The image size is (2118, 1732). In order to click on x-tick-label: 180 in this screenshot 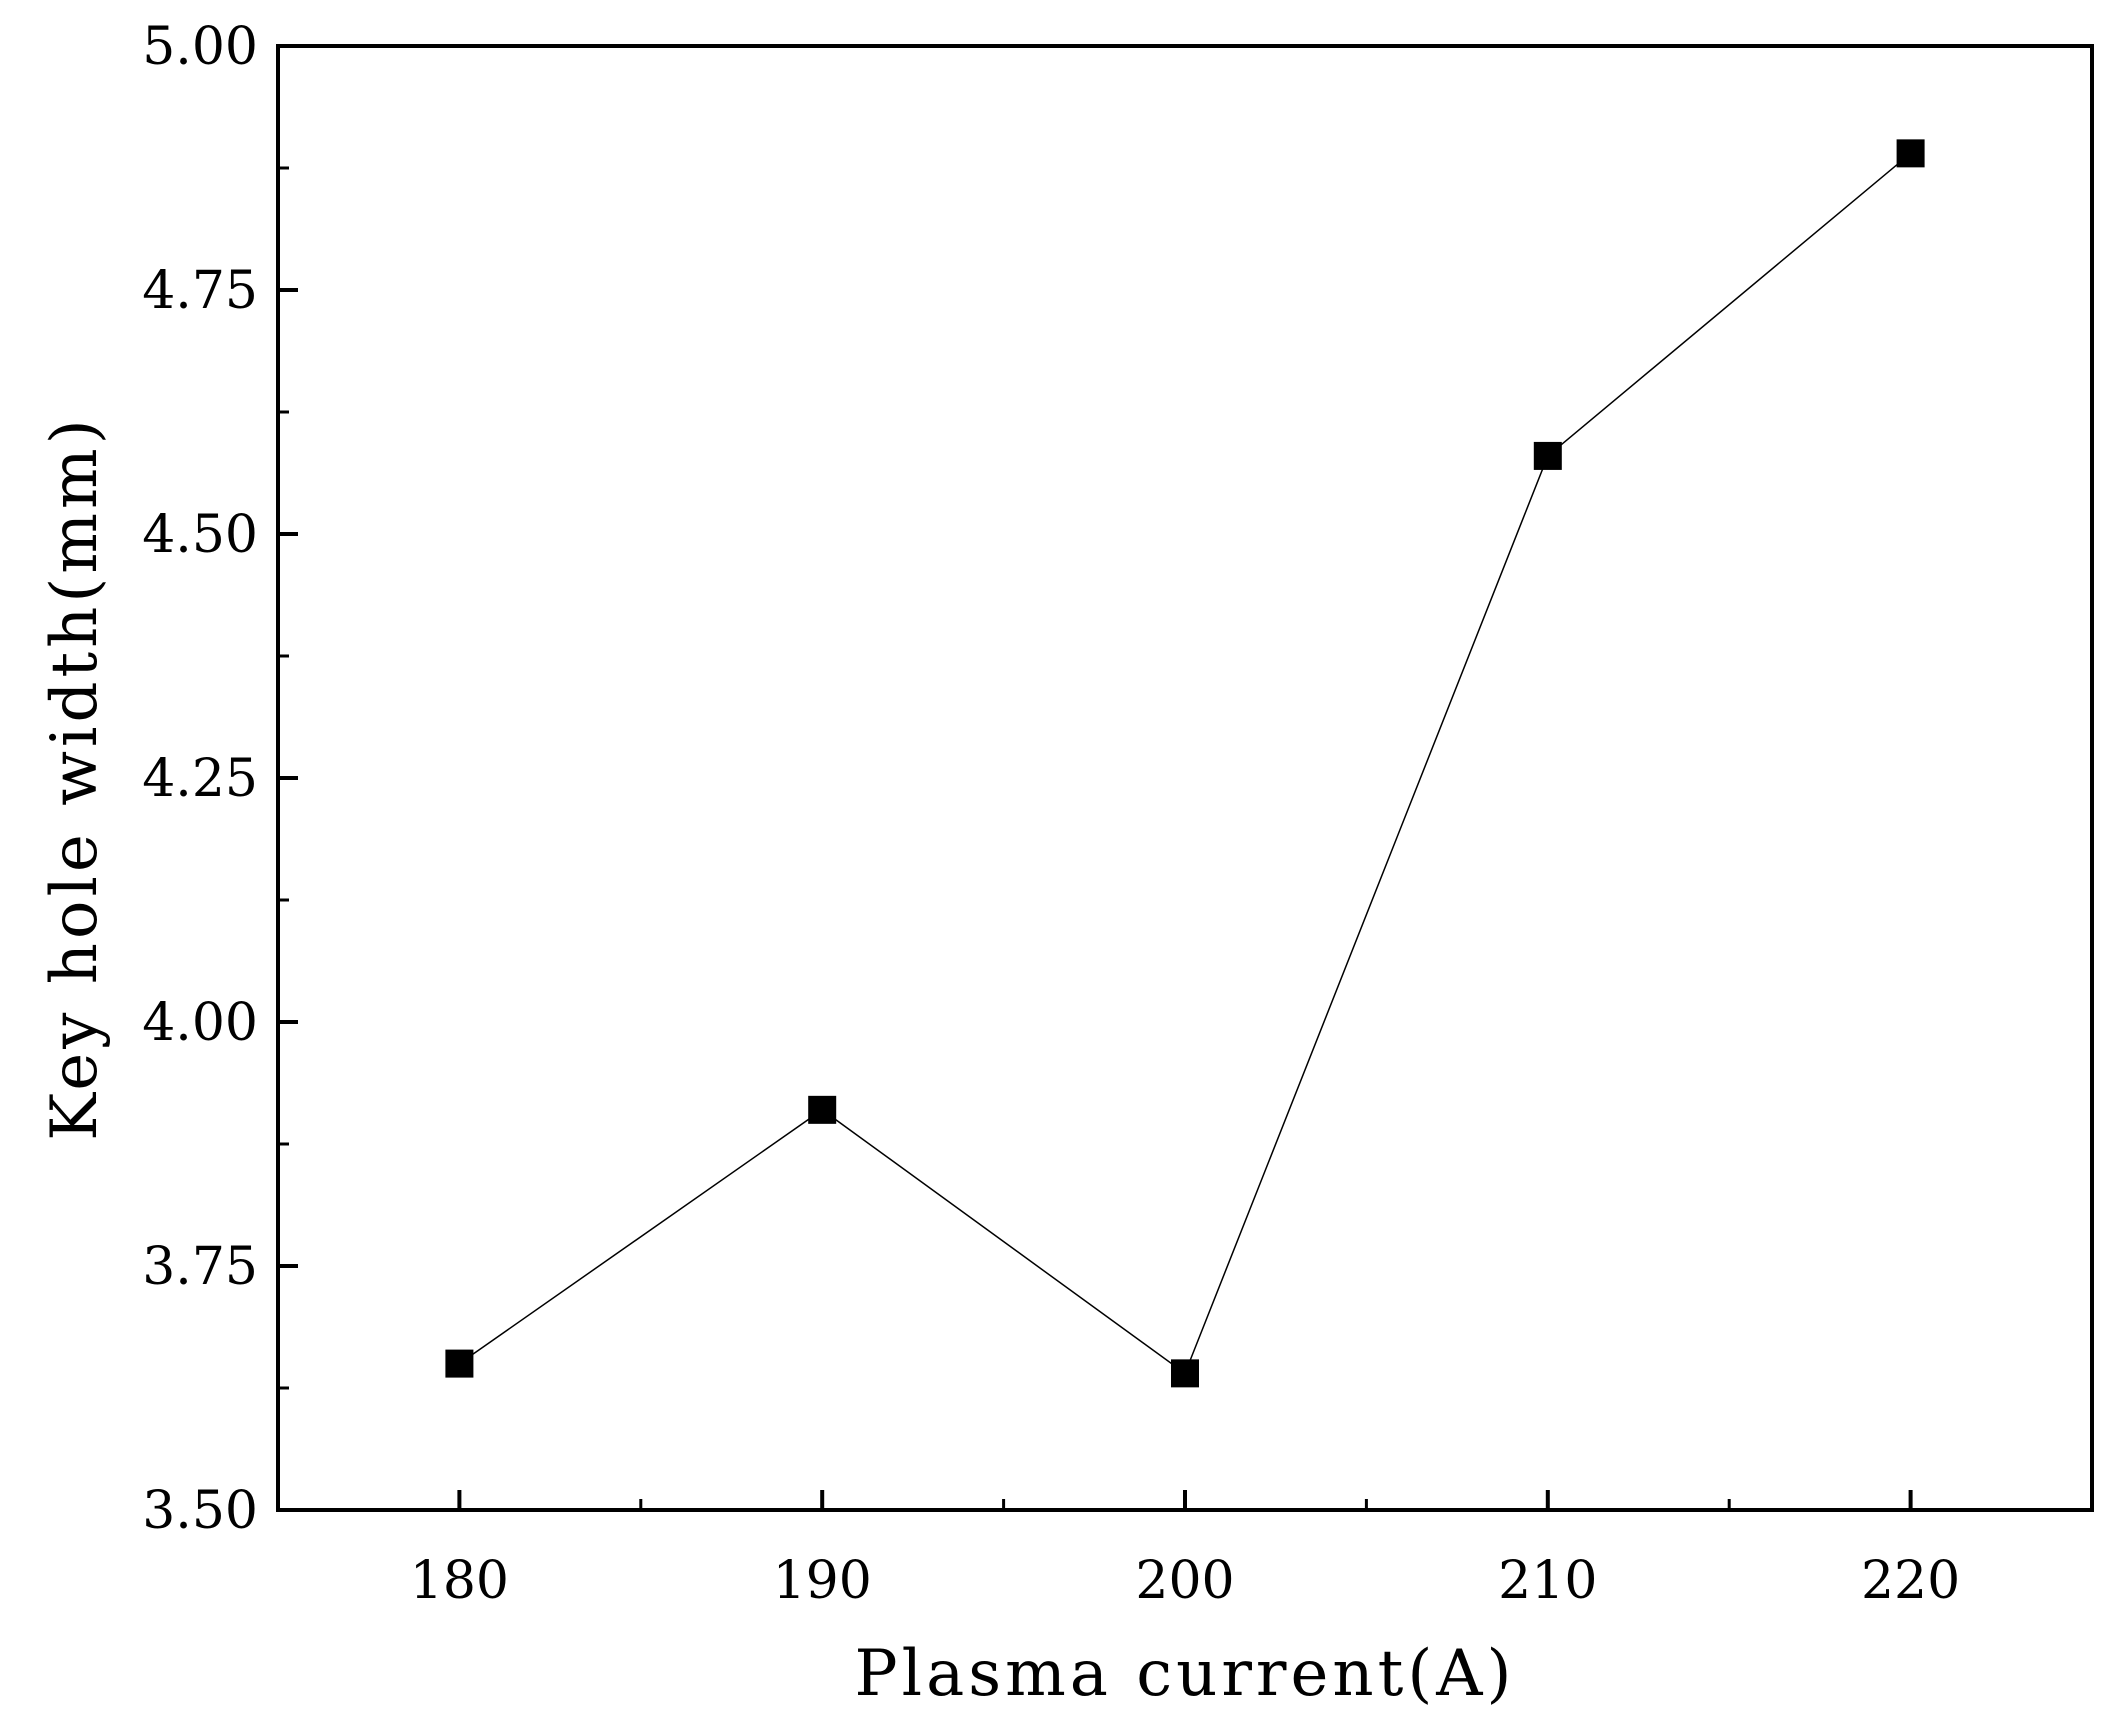, I will do `click(459, 1581)`.